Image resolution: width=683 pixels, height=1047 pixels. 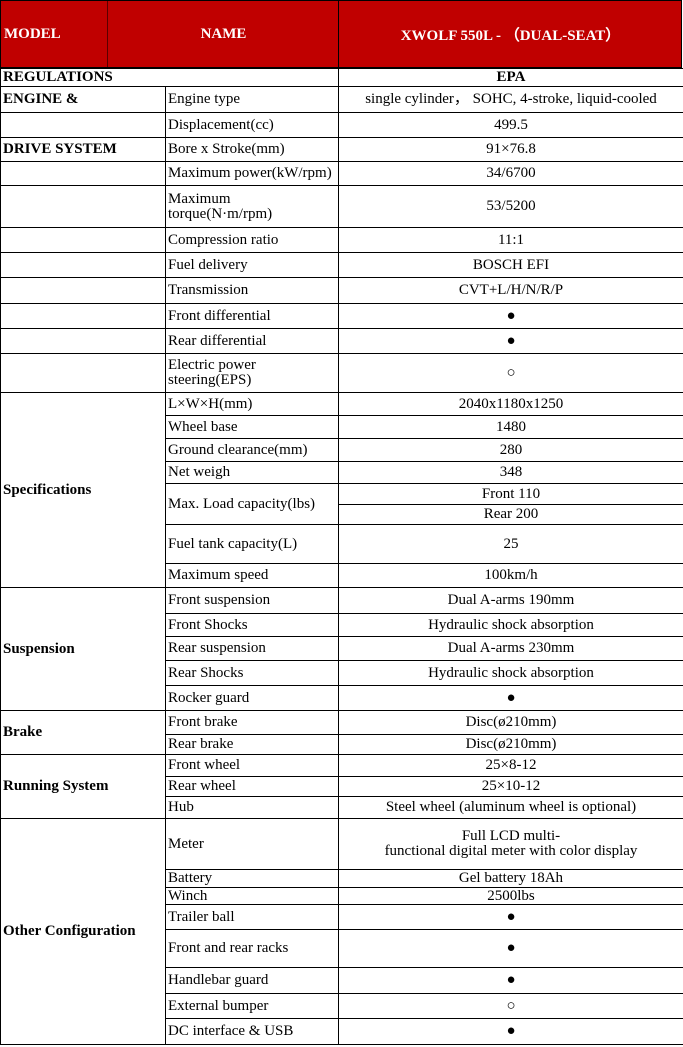 I want to click on table-row: Maximum power(kW/rpm) 34/6700, so click(x=341, y=173).